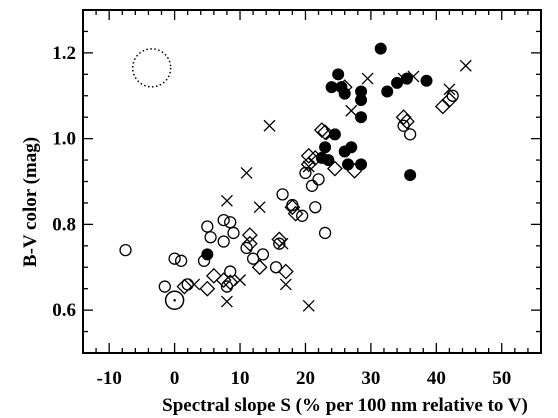  I want to click on circled-point-dot, so click(174, 300).